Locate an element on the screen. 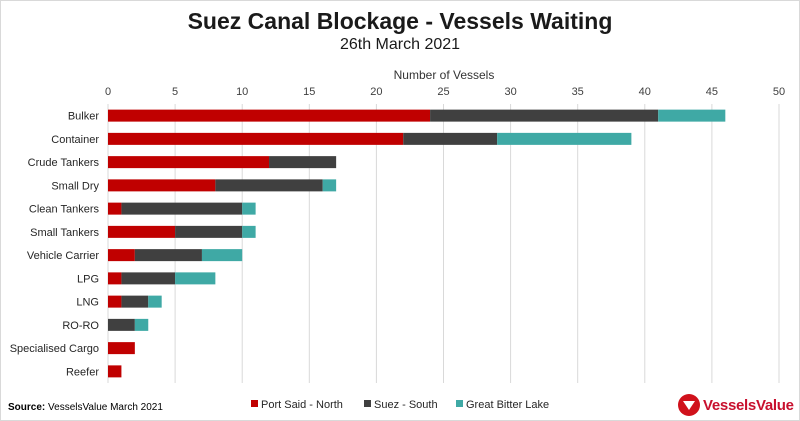 Image resolution: width=800 pixels, height=421 pixels. logo-text: VesselsValue is located at coordinates (748, 405).